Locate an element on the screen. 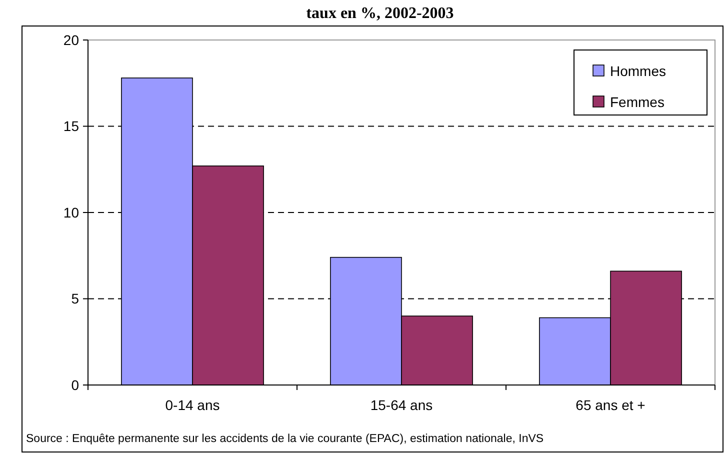 This screenshot has width=725, height=455. y-tick-label: 15 is located at coordinates (71, 126).